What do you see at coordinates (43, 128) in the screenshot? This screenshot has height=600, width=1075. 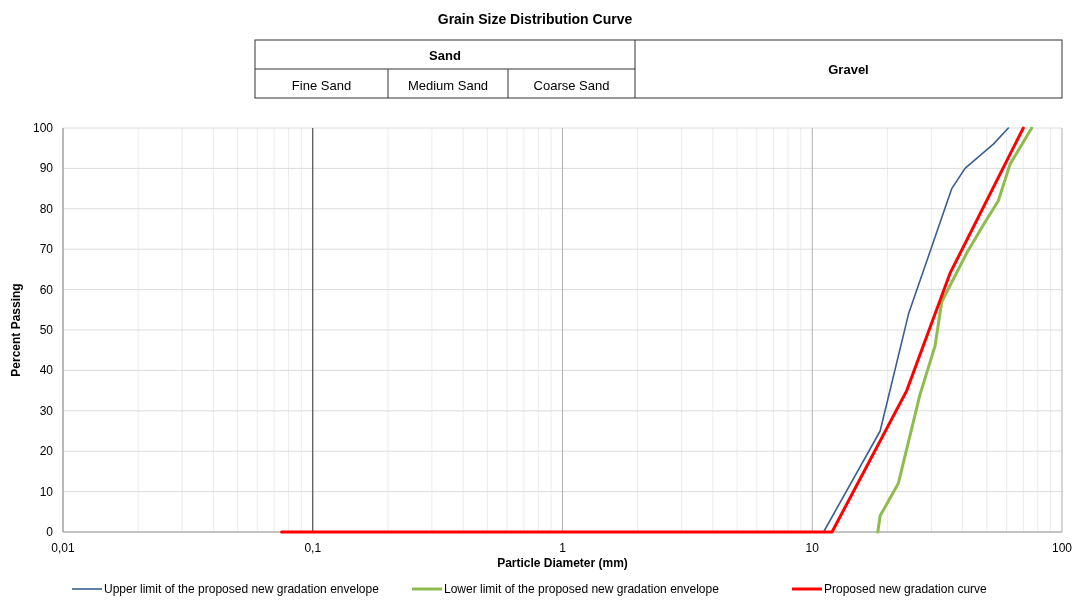 I see `y-tick-label: 100` at bounding box center [43, 128].